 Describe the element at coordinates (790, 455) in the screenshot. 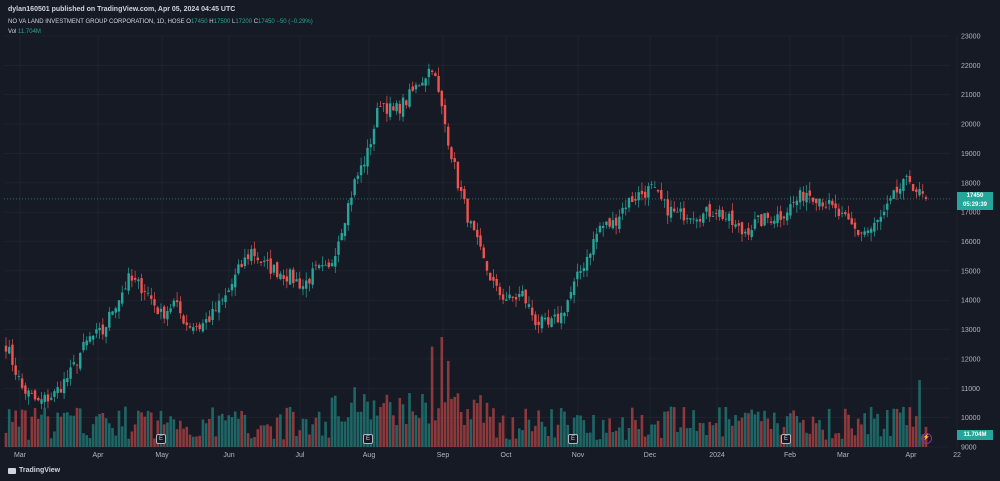

I see `time-tick-label: Feb` at that location.